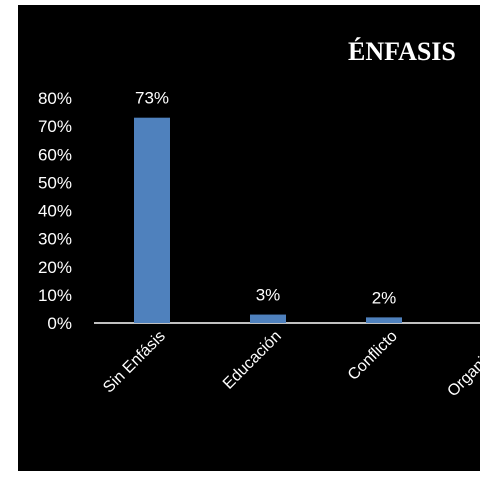 Image resolution: width=491 pixels, height=477 pixels. I want to click on chart-title: ÉNFASIS, so click(402, 51).